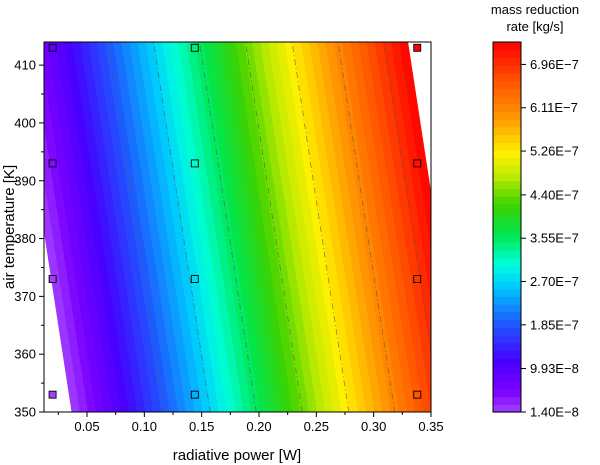 Image resolution: width=600 pixels, height=465 pixels. Describe the element at coordinates (25, 354) in the screenshot. I see `y-tick-label: 360` at that location.